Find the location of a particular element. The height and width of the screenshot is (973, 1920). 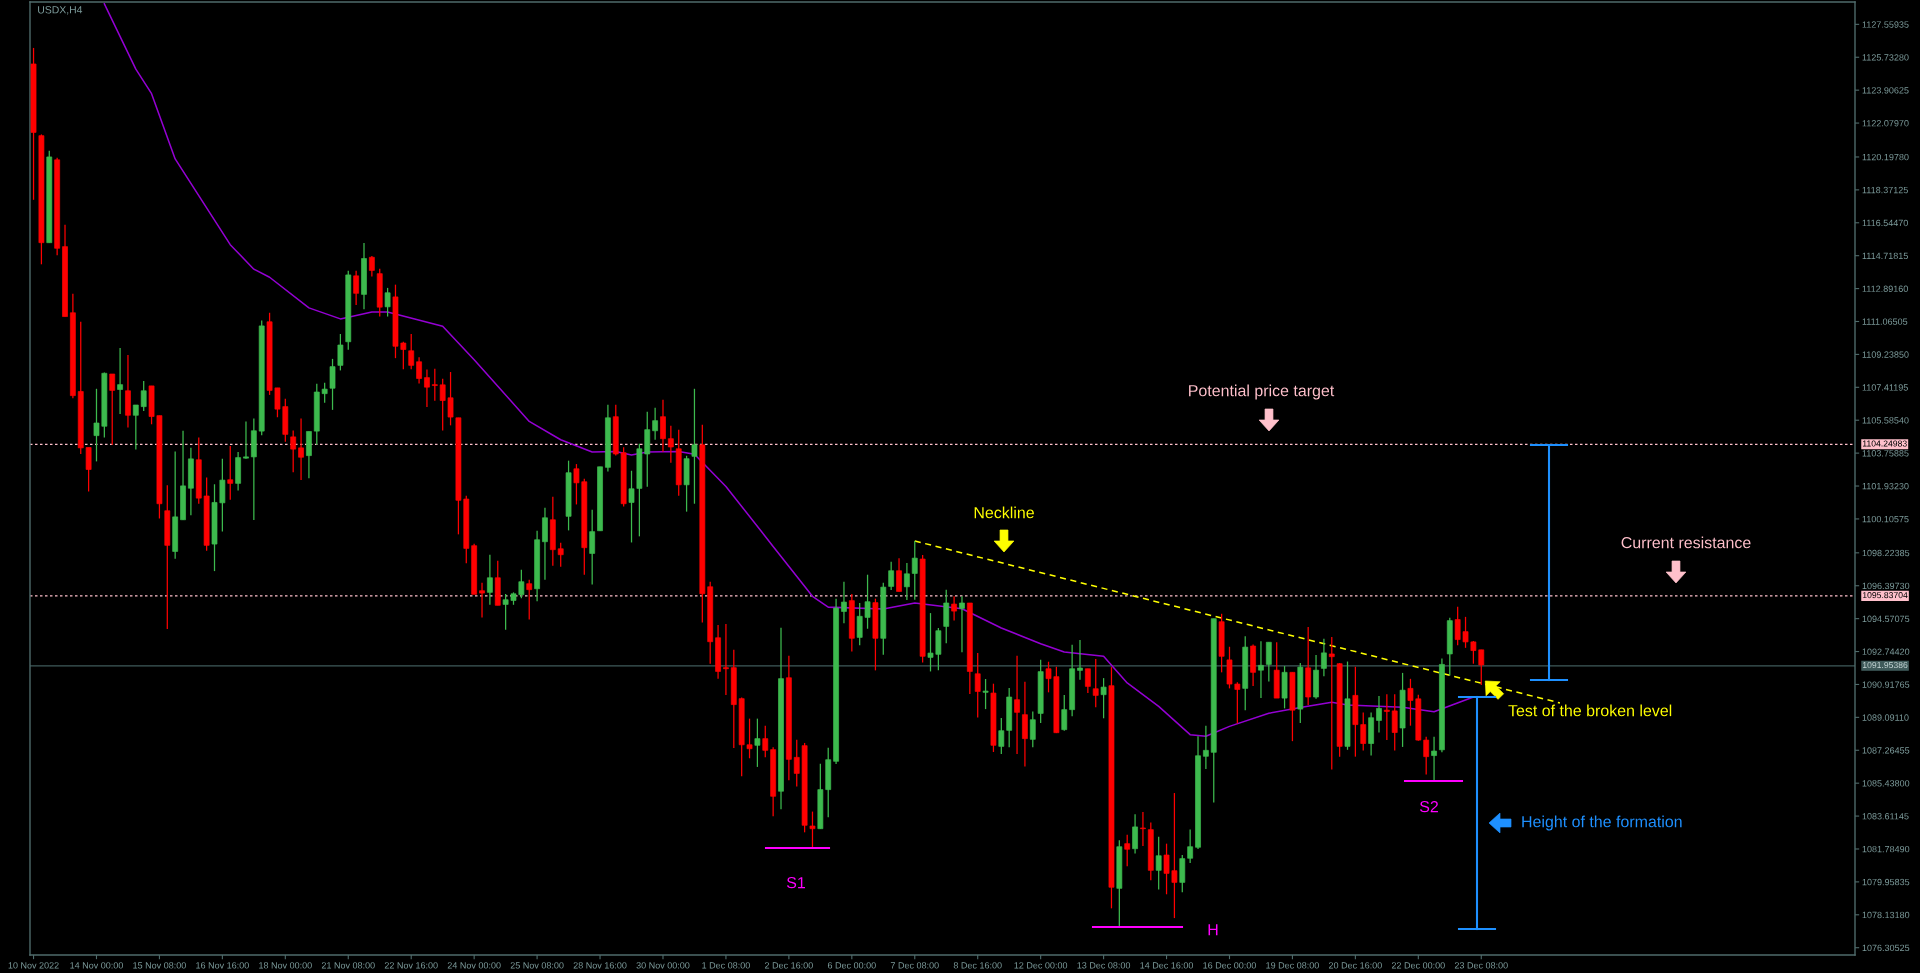

y-tick-label: 1109.23850 is located at coordinates (1885, 354).